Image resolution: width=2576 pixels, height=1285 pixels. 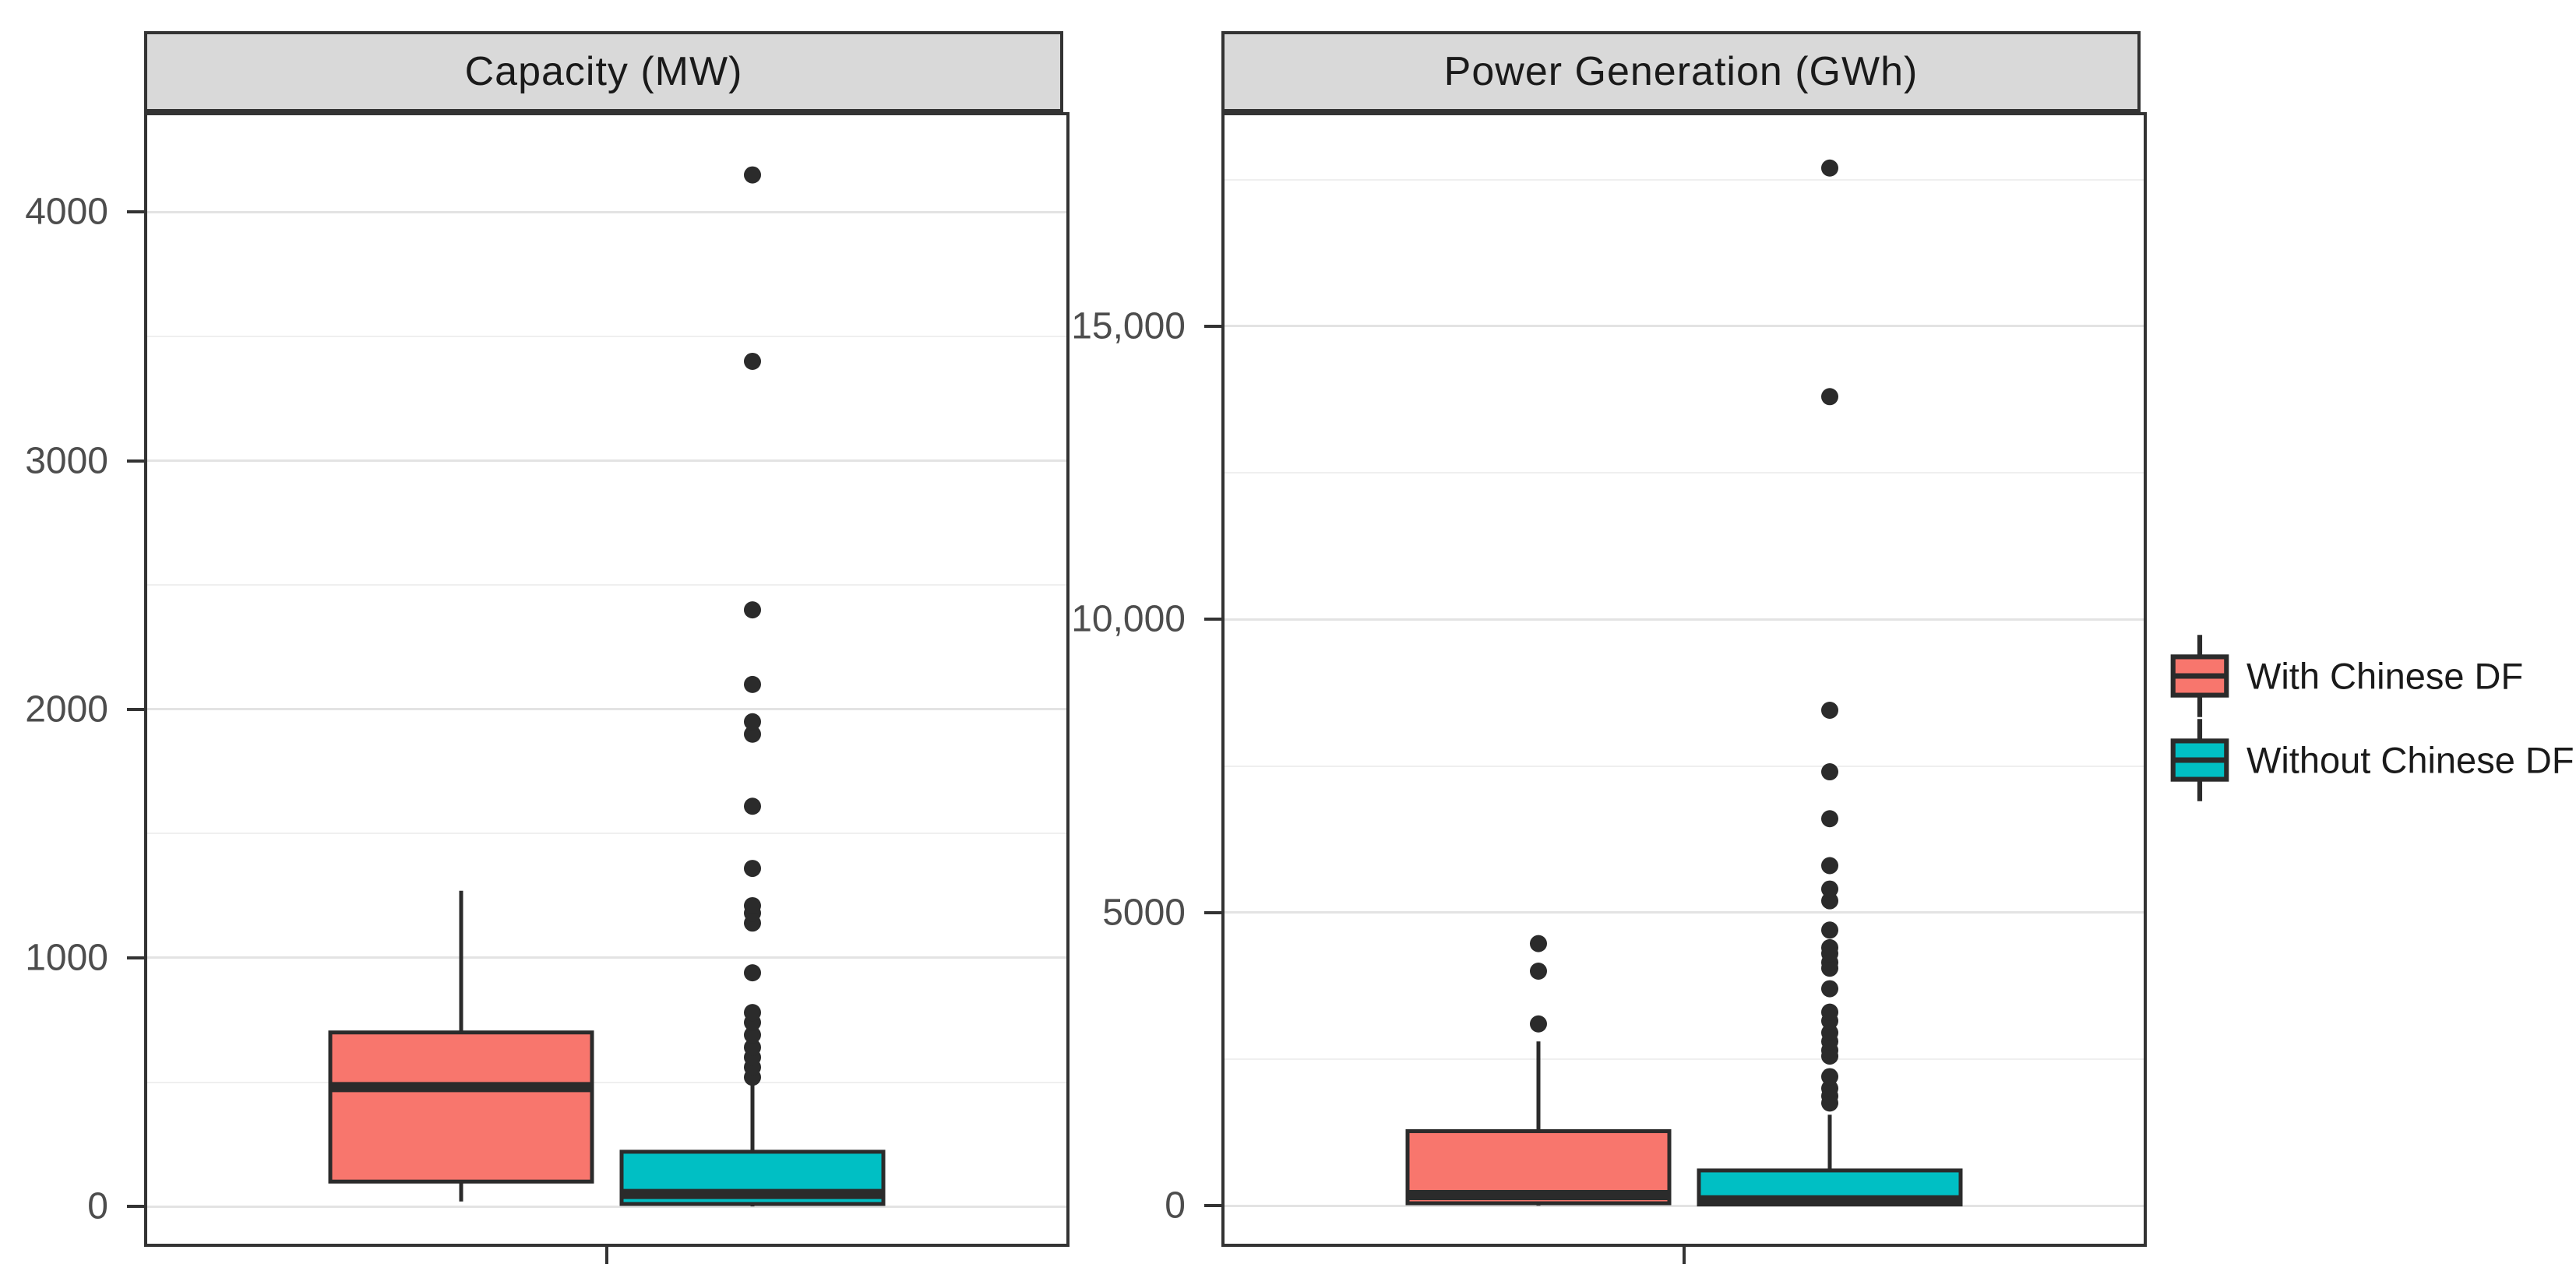 I want to click on y-axis-tick-label: 2000, so click(x=66, y=709).